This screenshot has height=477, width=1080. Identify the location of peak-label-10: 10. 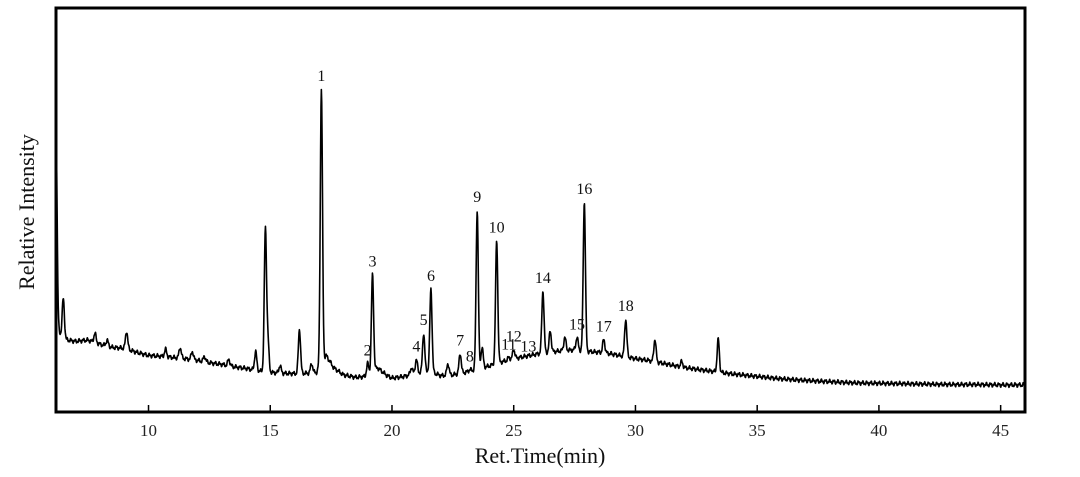
(497, 227).